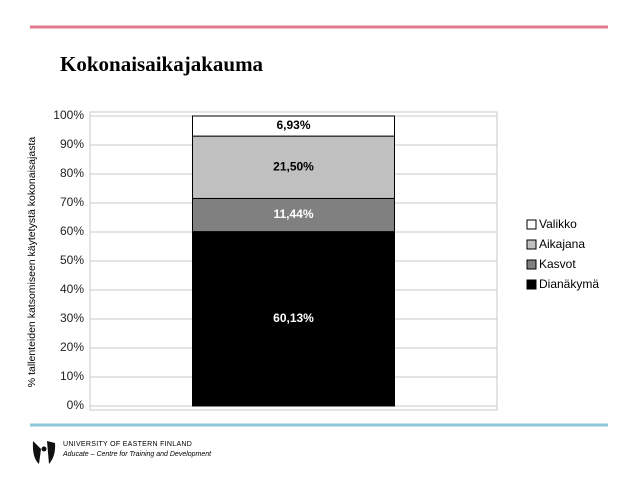 This screenshot has height=479, width=638. Describe the element at coordinates (76, 405) in the screenshot. I see `y-tick-label: 0%` at that location.